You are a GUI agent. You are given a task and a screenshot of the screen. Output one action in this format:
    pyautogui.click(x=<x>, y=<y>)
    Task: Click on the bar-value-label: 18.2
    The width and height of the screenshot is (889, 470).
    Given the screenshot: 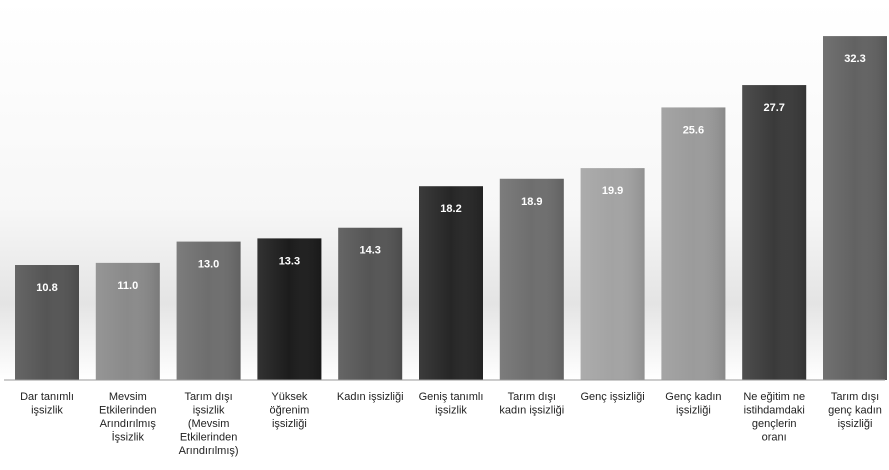 What is the action you would take?
    pyautogui.click(x=450, y=209)
    